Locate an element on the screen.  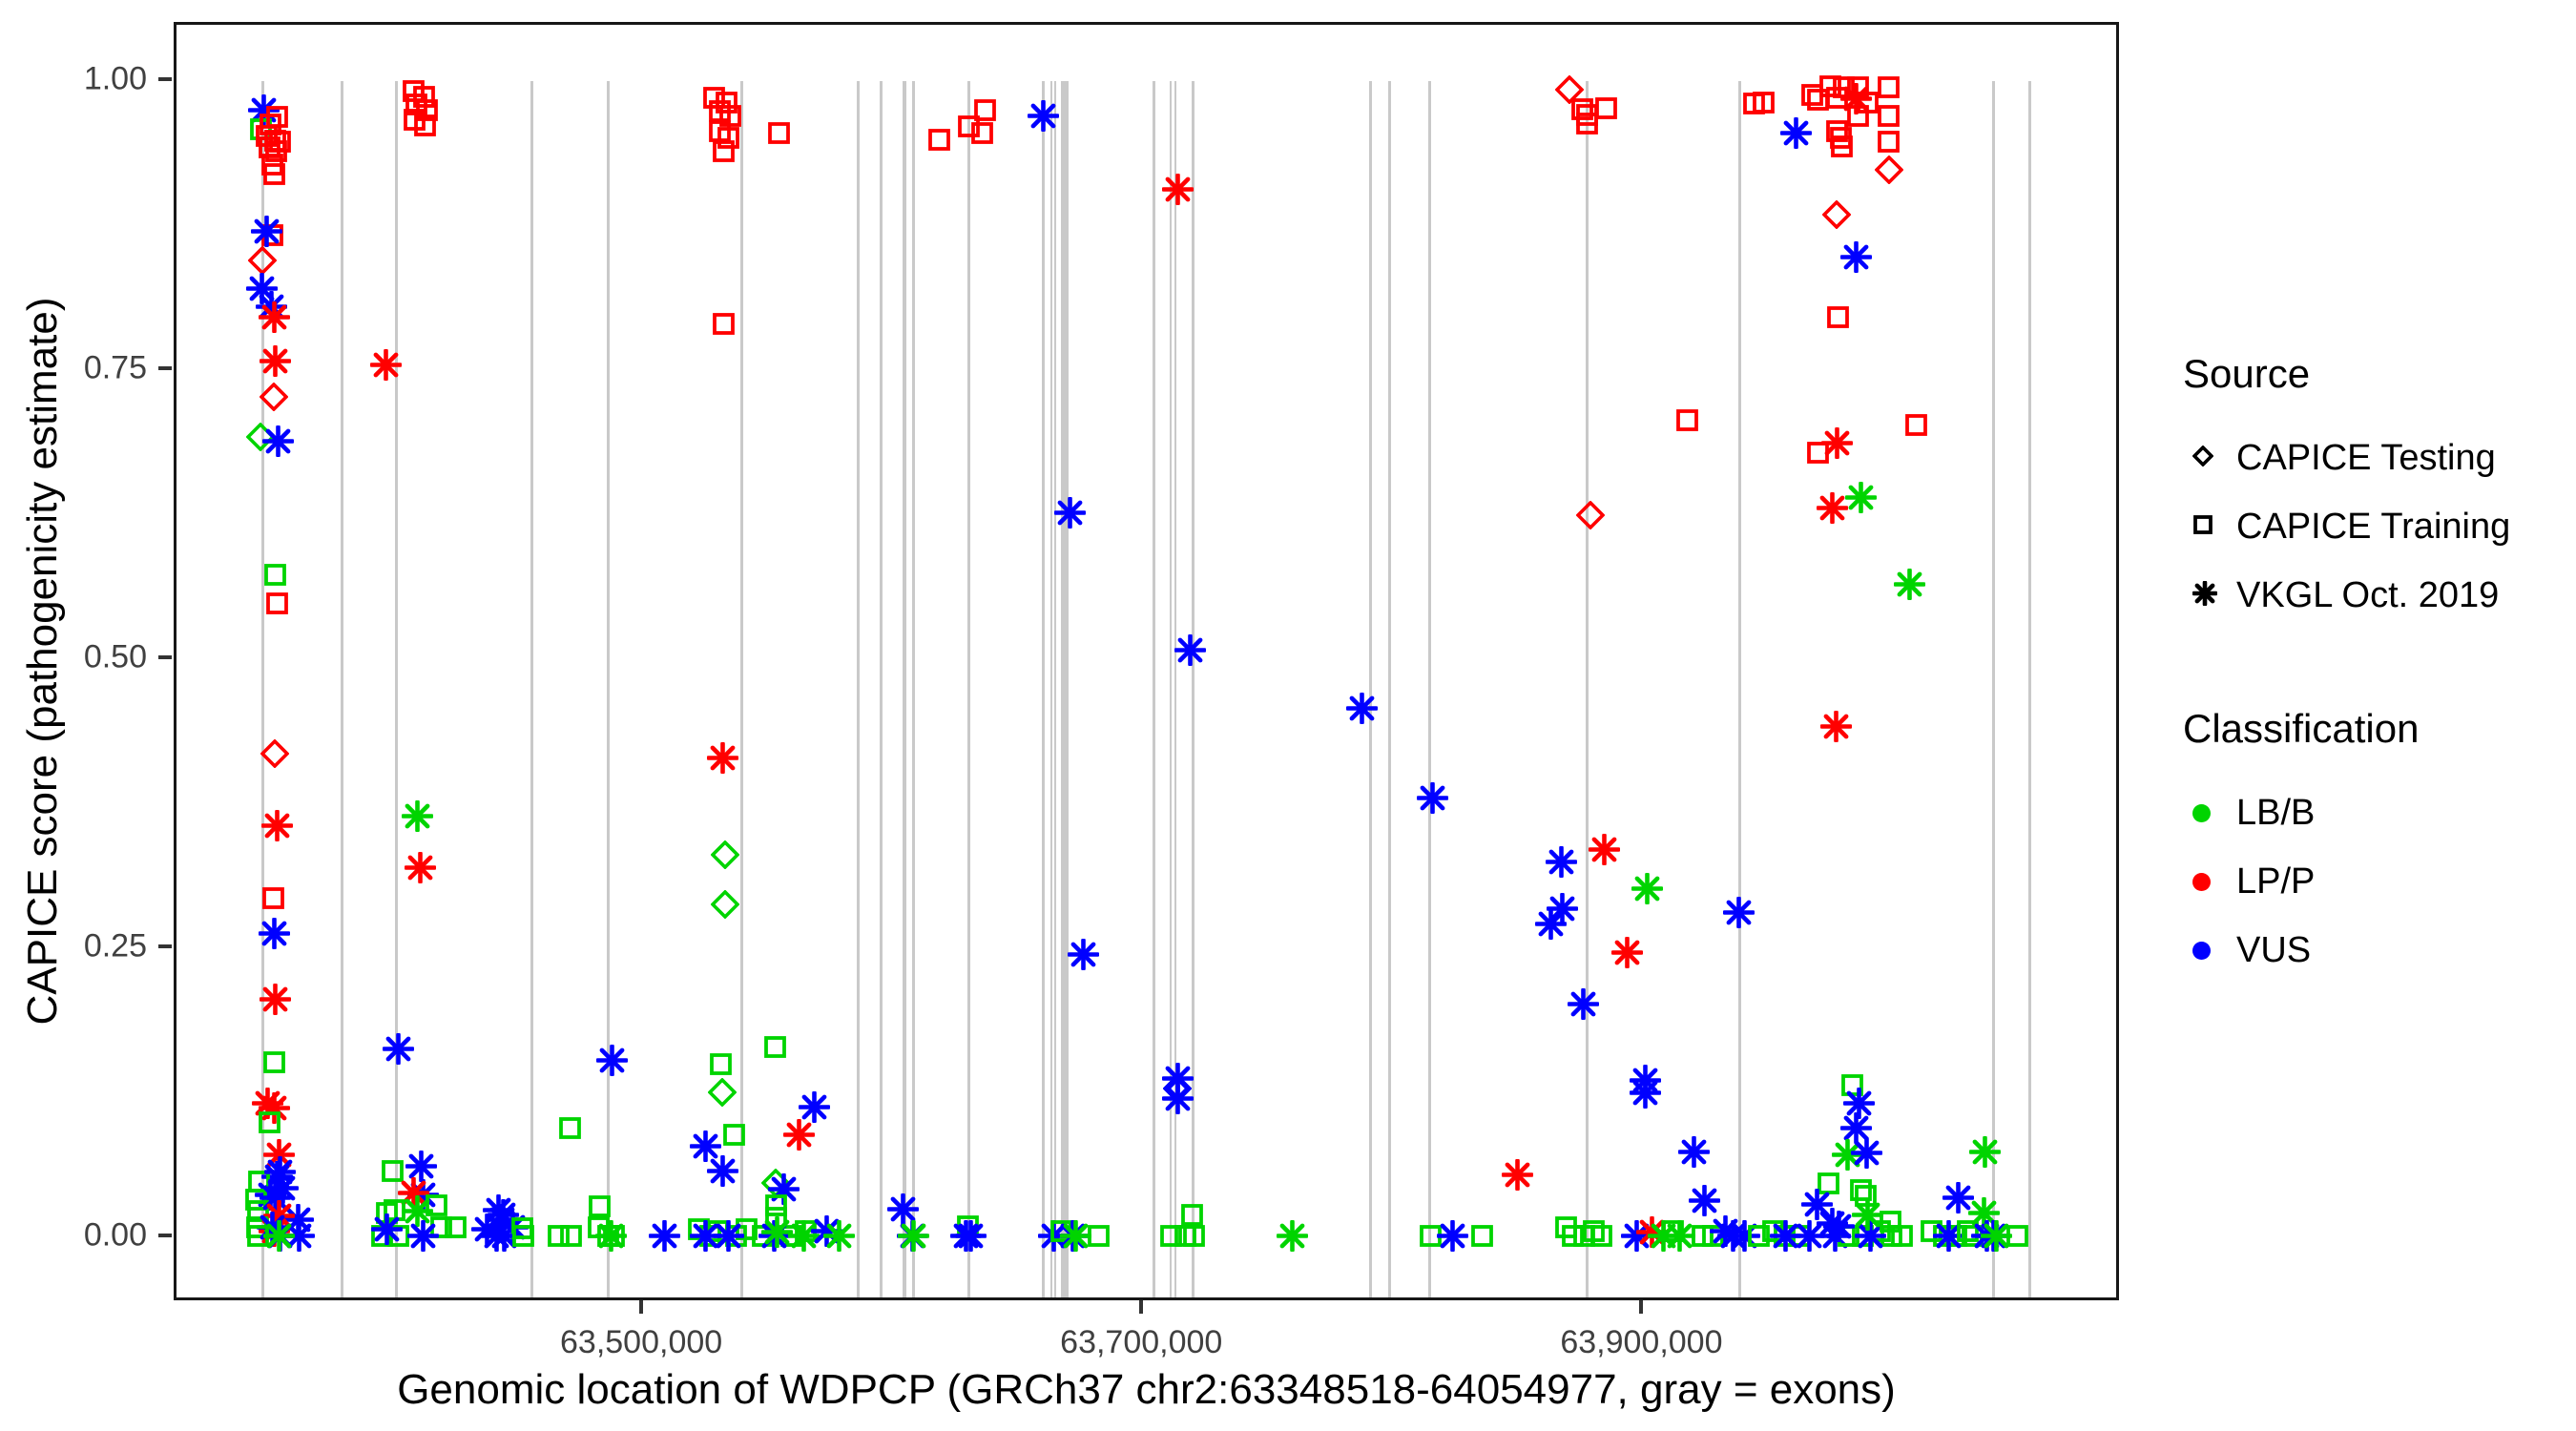
legend-classification-title: Classification is located at coordinates (2301, 728).